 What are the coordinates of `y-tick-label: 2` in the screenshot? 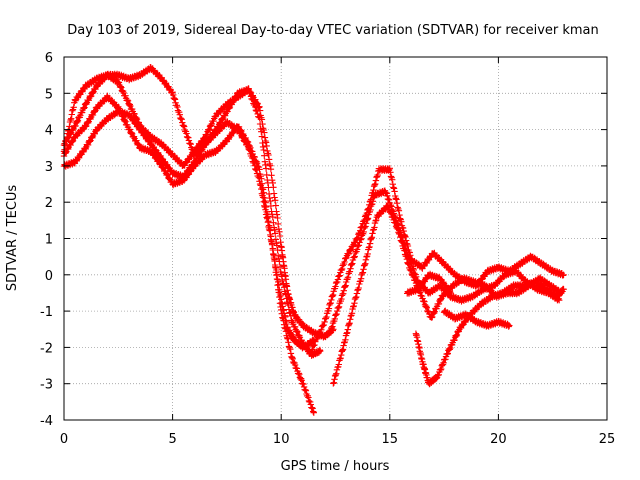 It's located at (49, 203).